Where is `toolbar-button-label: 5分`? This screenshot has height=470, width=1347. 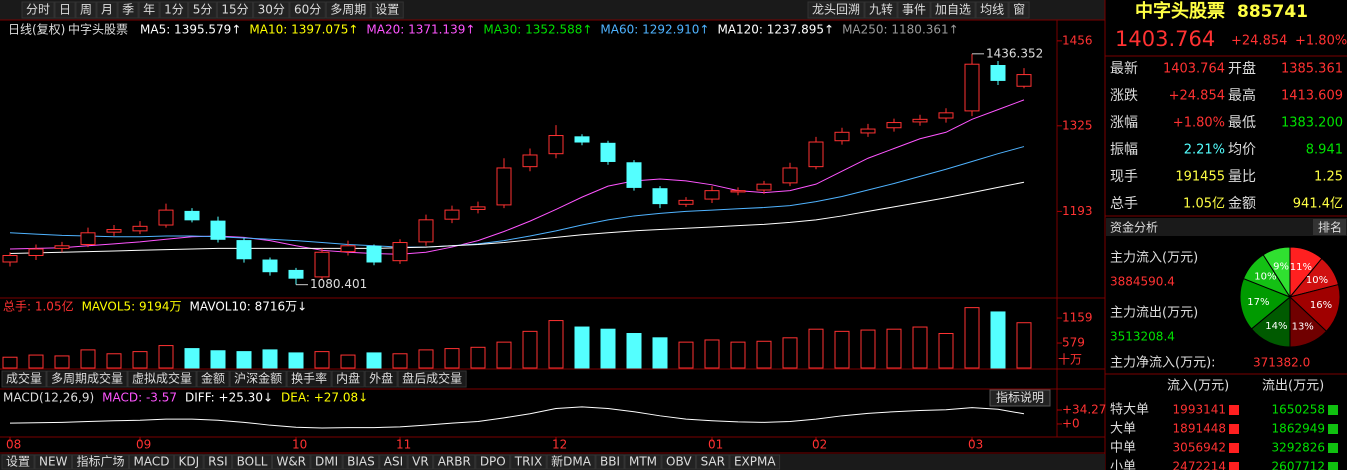 toolbar-button-label: 5分 is located at coordinates (203, 10).